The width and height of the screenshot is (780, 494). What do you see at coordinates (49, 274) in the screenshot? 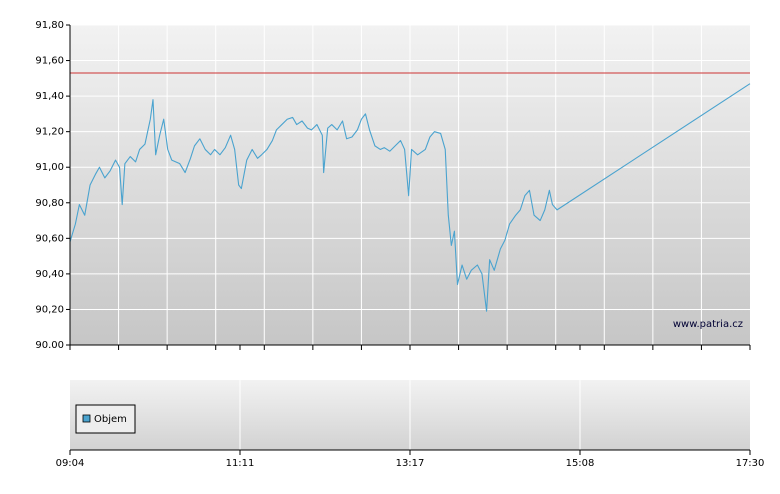
I see `y-tick-label: 90,40` at bounding box center [49, 274].